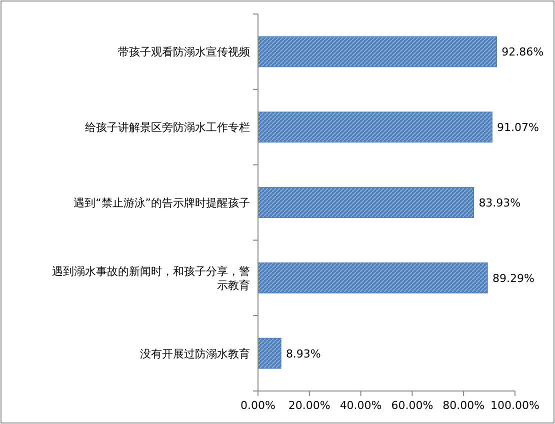  I want to click on data-label: 91.07%, so click(518, 127).